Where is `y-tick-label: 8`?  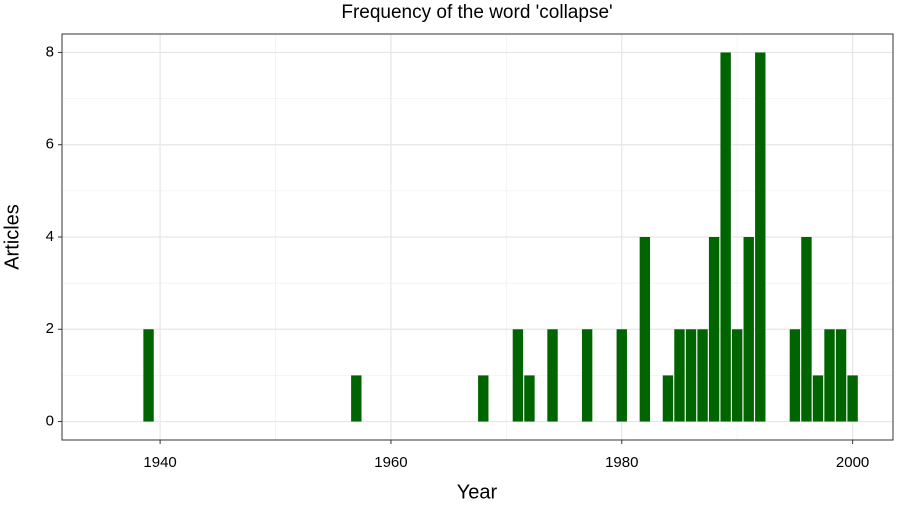 y-tick-label: 8 is located at coordinates (50, 51).